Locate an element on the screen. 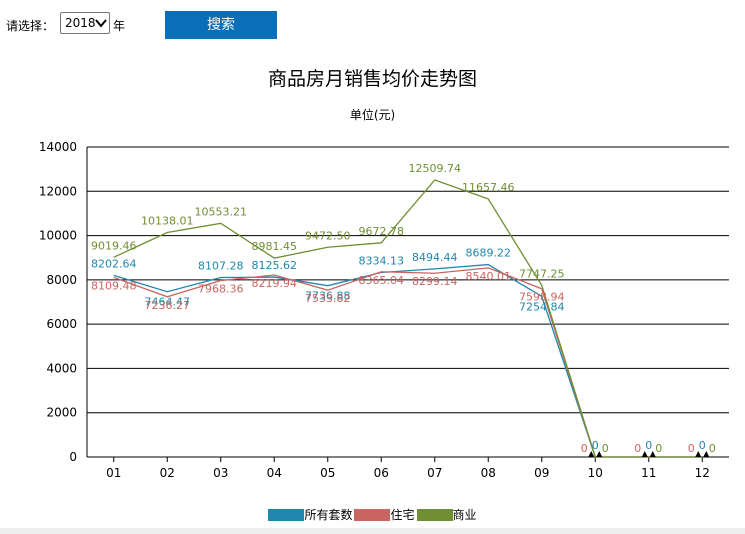 The width and height of the screenshot is (745, 534). data-label: 7968.36 is located at coordinates (221, 289).